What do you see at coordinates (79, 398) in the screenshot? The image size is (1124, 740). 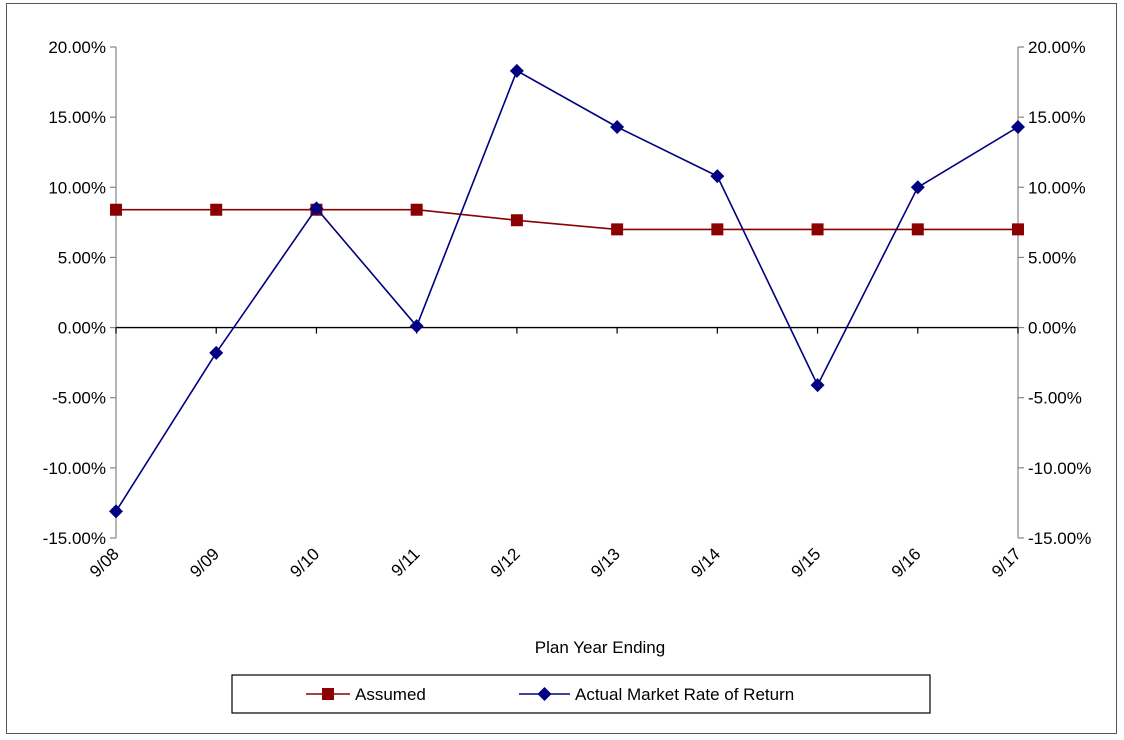 I see `left-y-tick-label: -5.00%` at bounding box center [79, 398].